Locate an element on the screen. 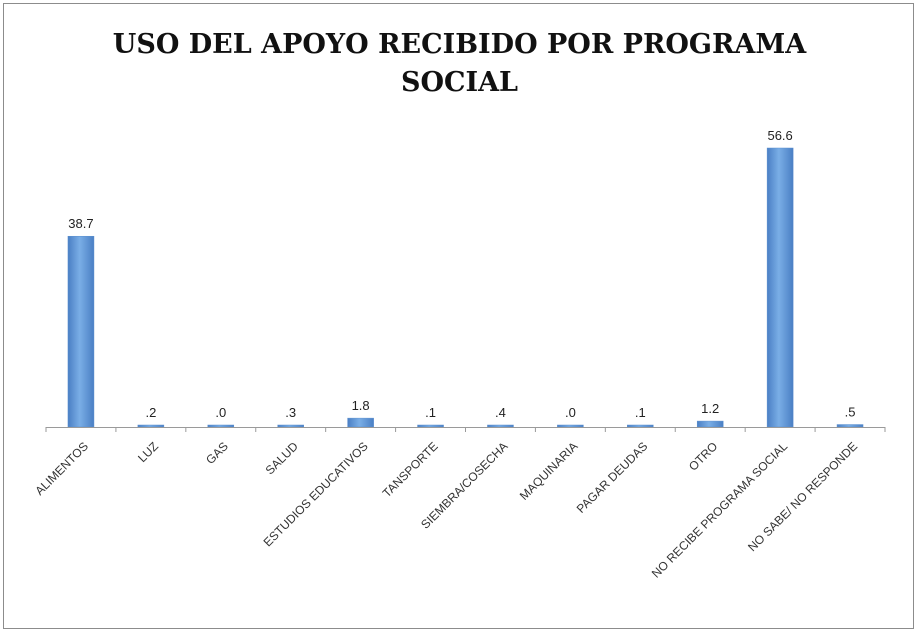 Image resolution: width=919 pixels, height=634 pixels. category-label: SALUD is located at coordinates (282, 458).